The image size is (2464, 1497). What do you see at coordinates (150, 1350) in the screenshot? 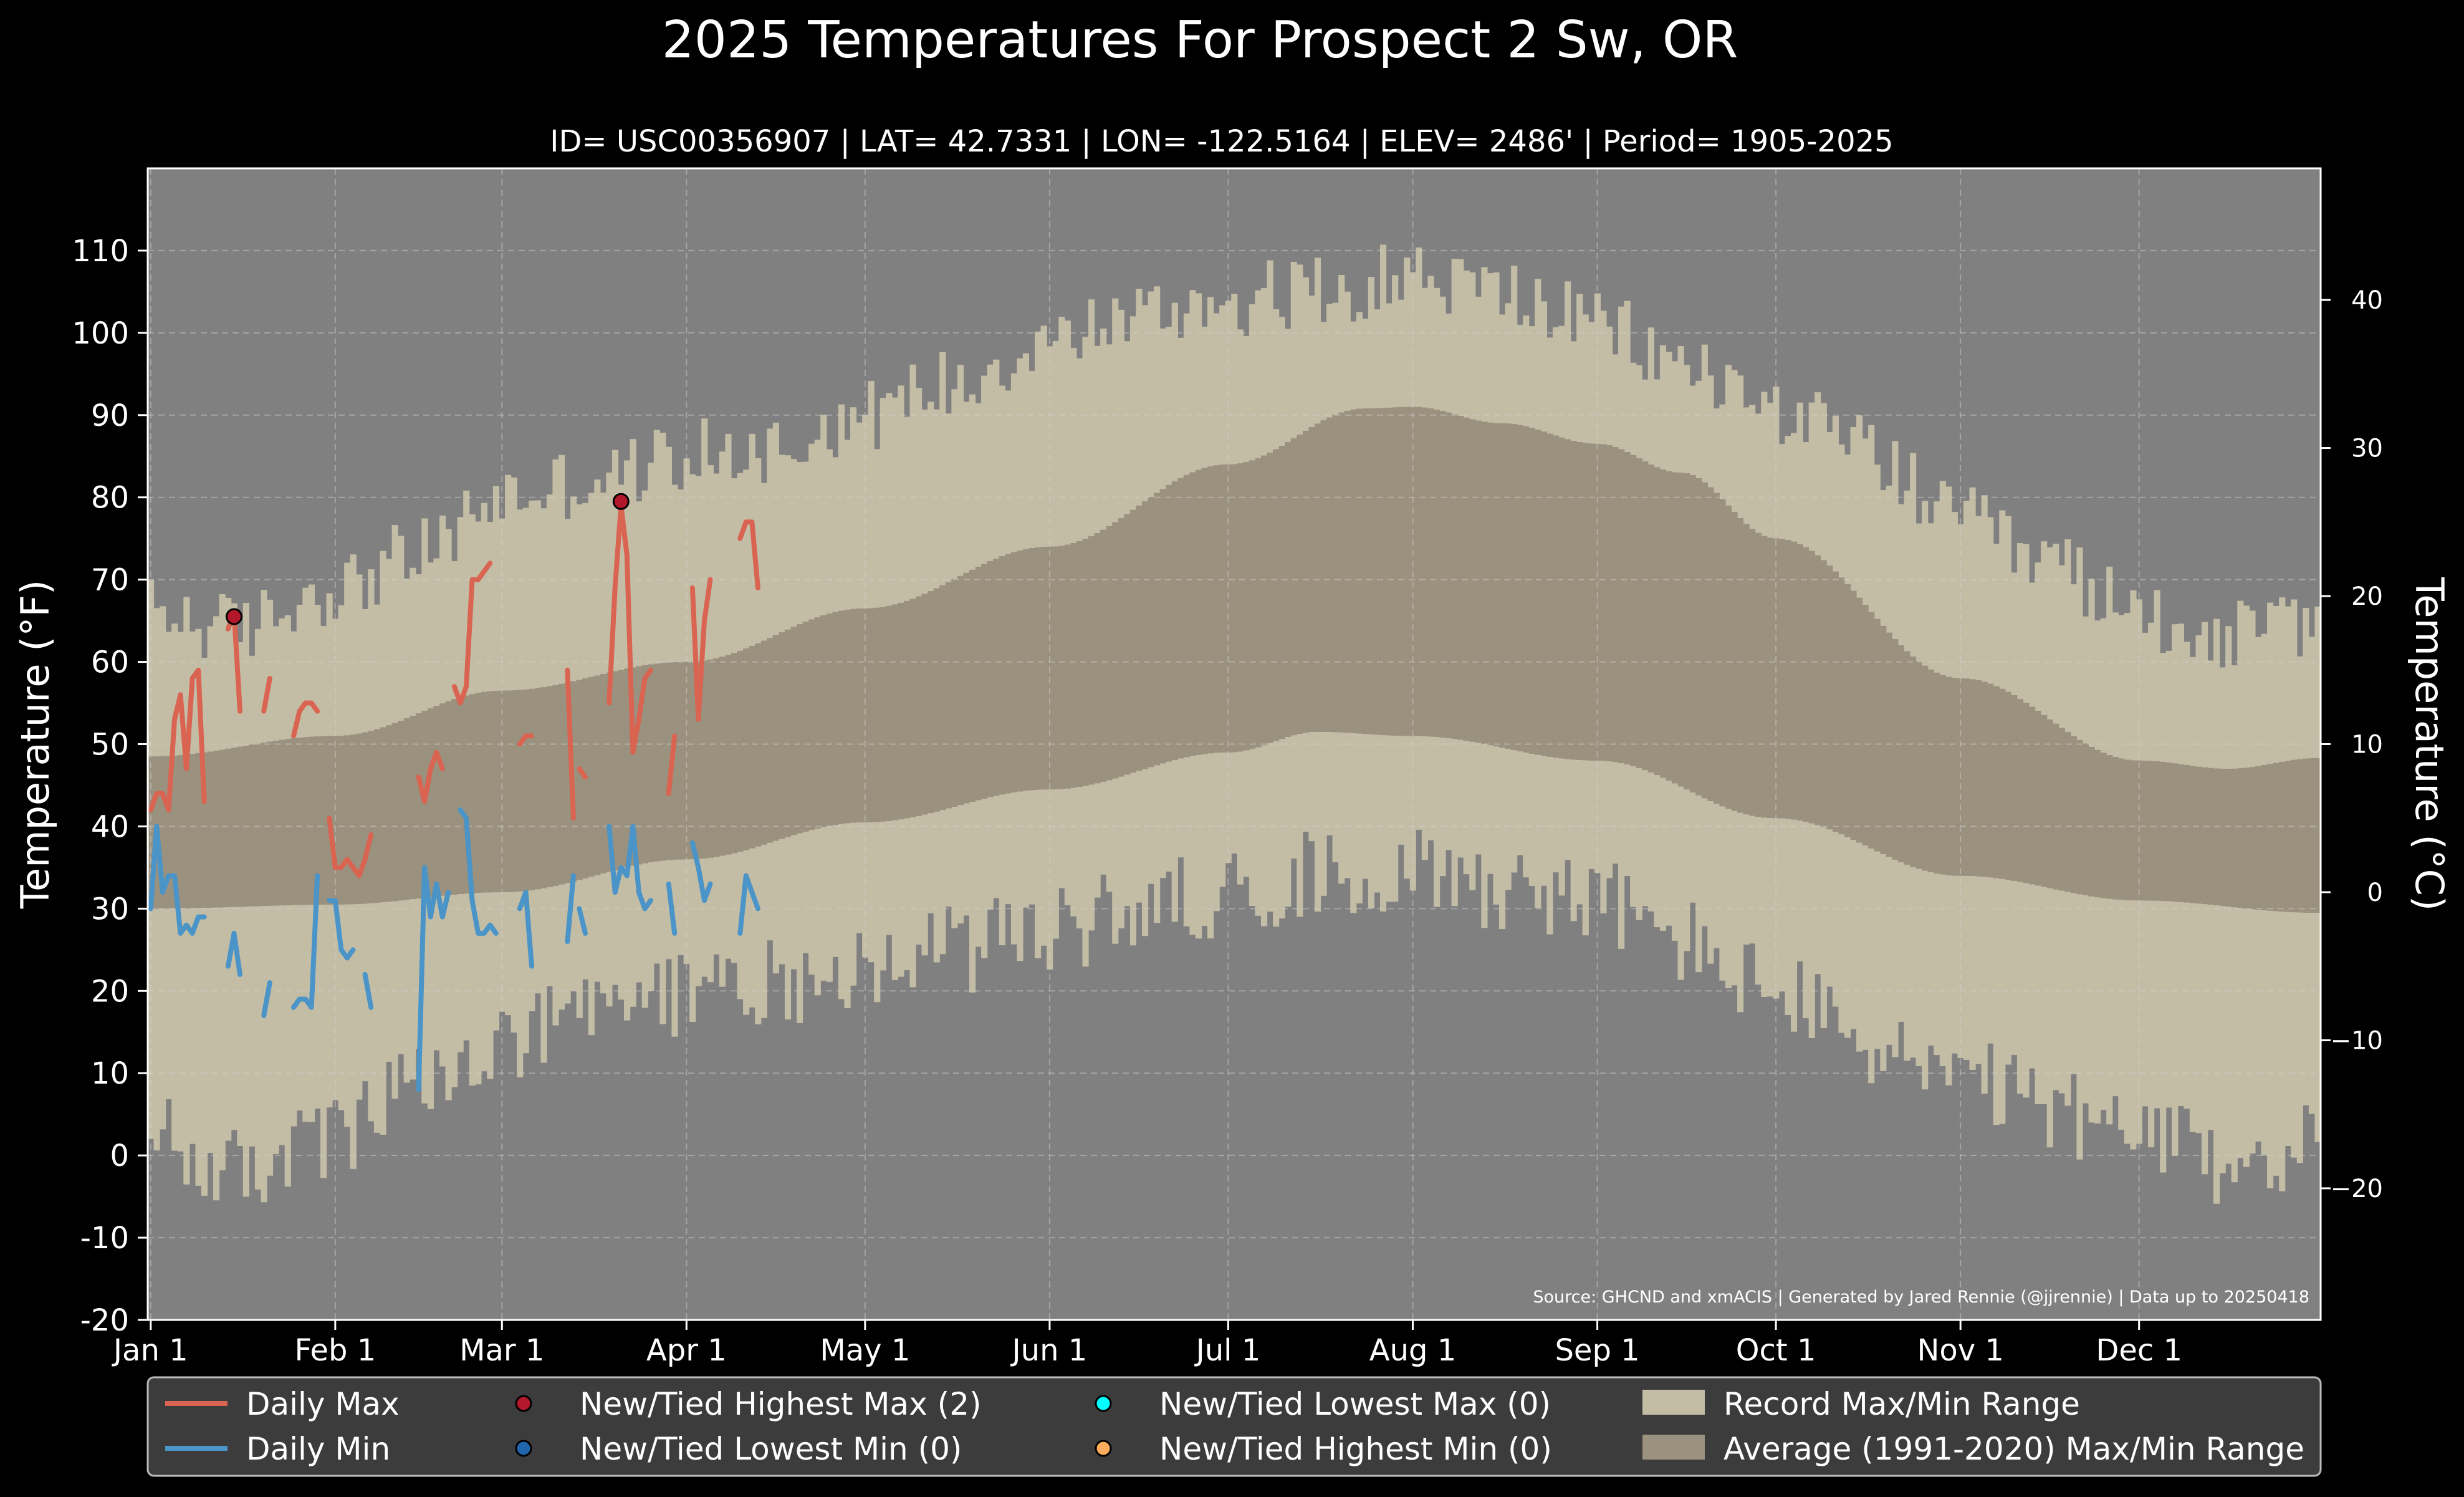
I see `x-tick-label: Jan 1` at bounding box center [150, 1350].